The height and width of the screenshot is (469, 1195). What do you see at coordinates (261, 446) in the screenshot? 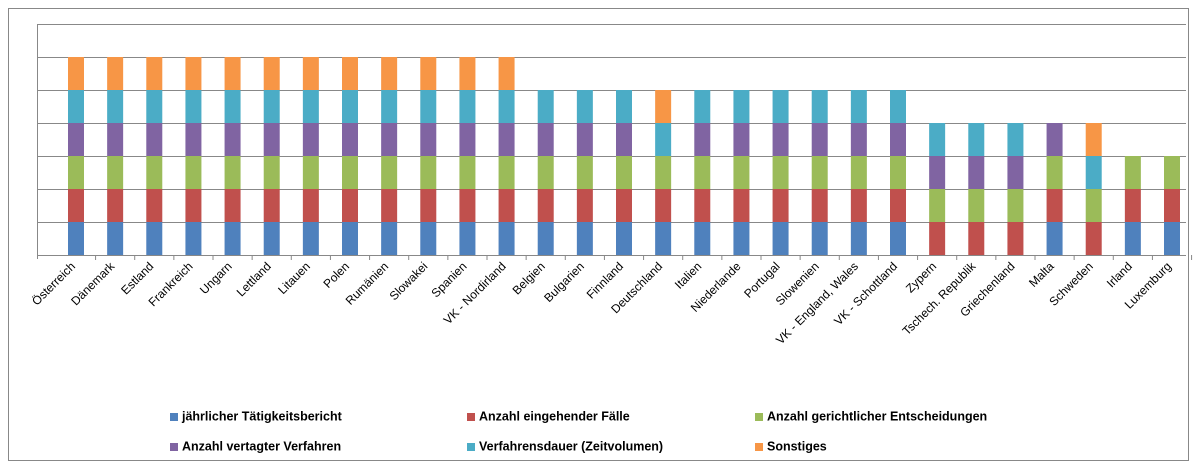
I see `legend-label: Anzahl vertagter Verfahren` at bounding box center [261, 446].